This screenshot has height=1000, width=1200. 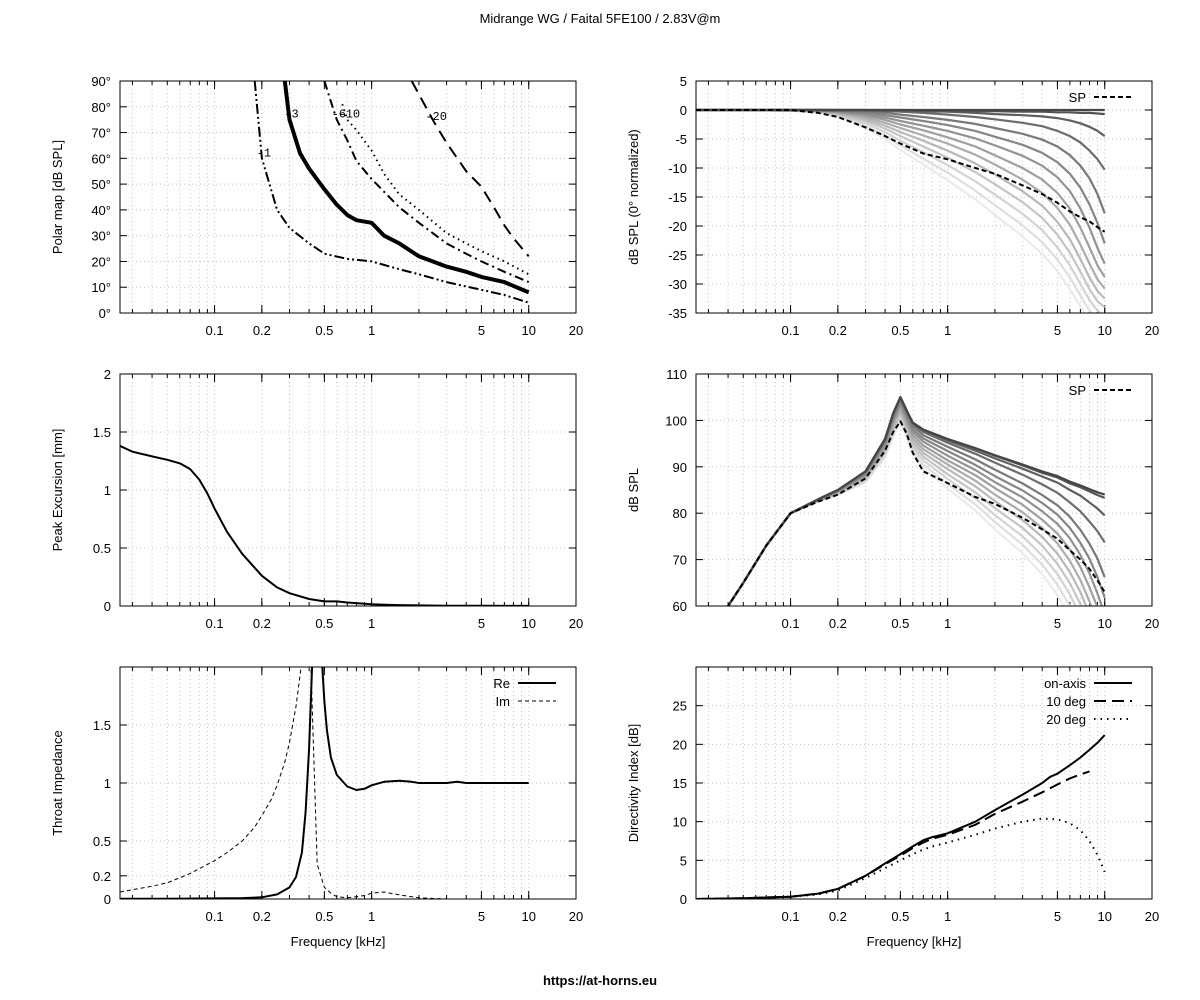 I want to click on legend-label: SP, so click(x=1077, y=390).